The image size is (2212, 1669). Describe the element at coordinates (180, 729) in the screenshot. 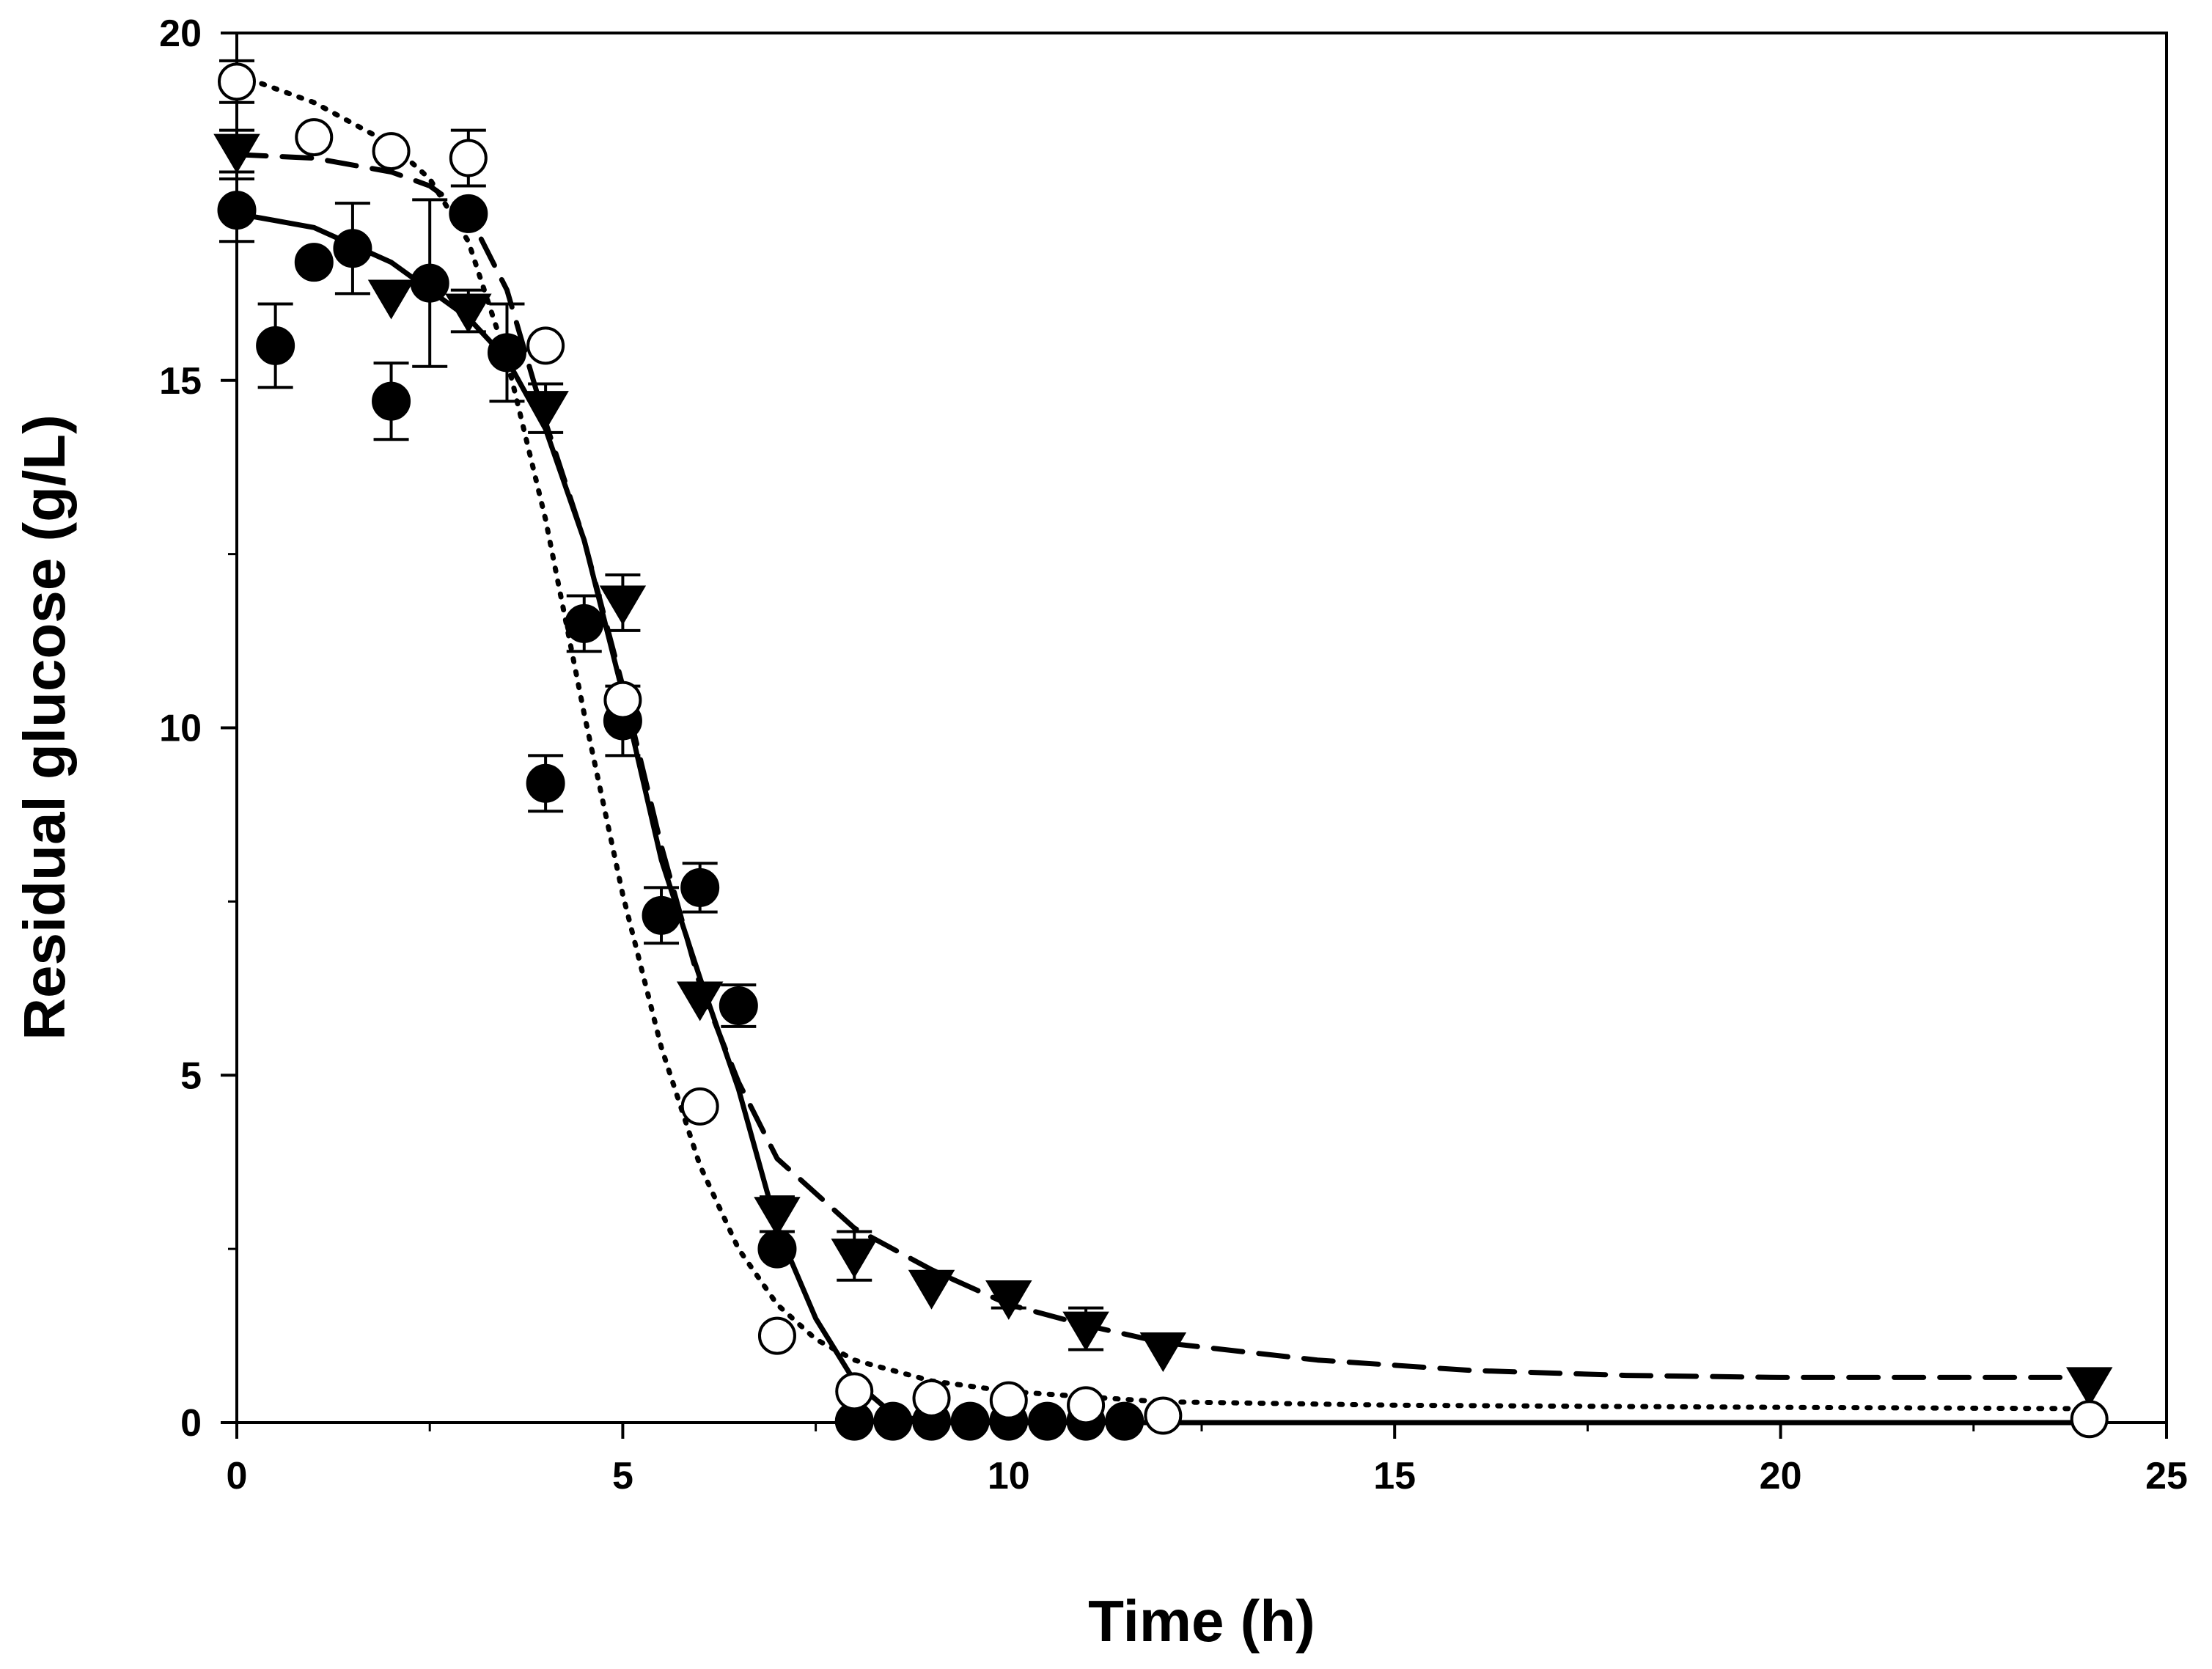

I see `y-tick-label: 10` at that location.